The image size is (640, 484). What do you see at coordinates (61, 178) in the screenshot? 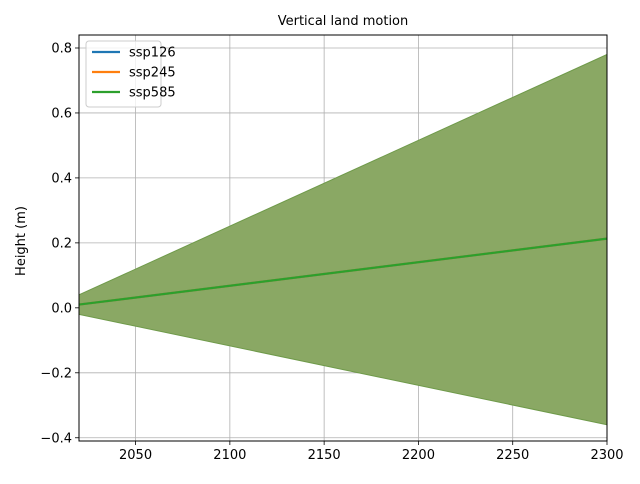
I see `y-tick-label: 0.4` at bounding box center [61, 178].